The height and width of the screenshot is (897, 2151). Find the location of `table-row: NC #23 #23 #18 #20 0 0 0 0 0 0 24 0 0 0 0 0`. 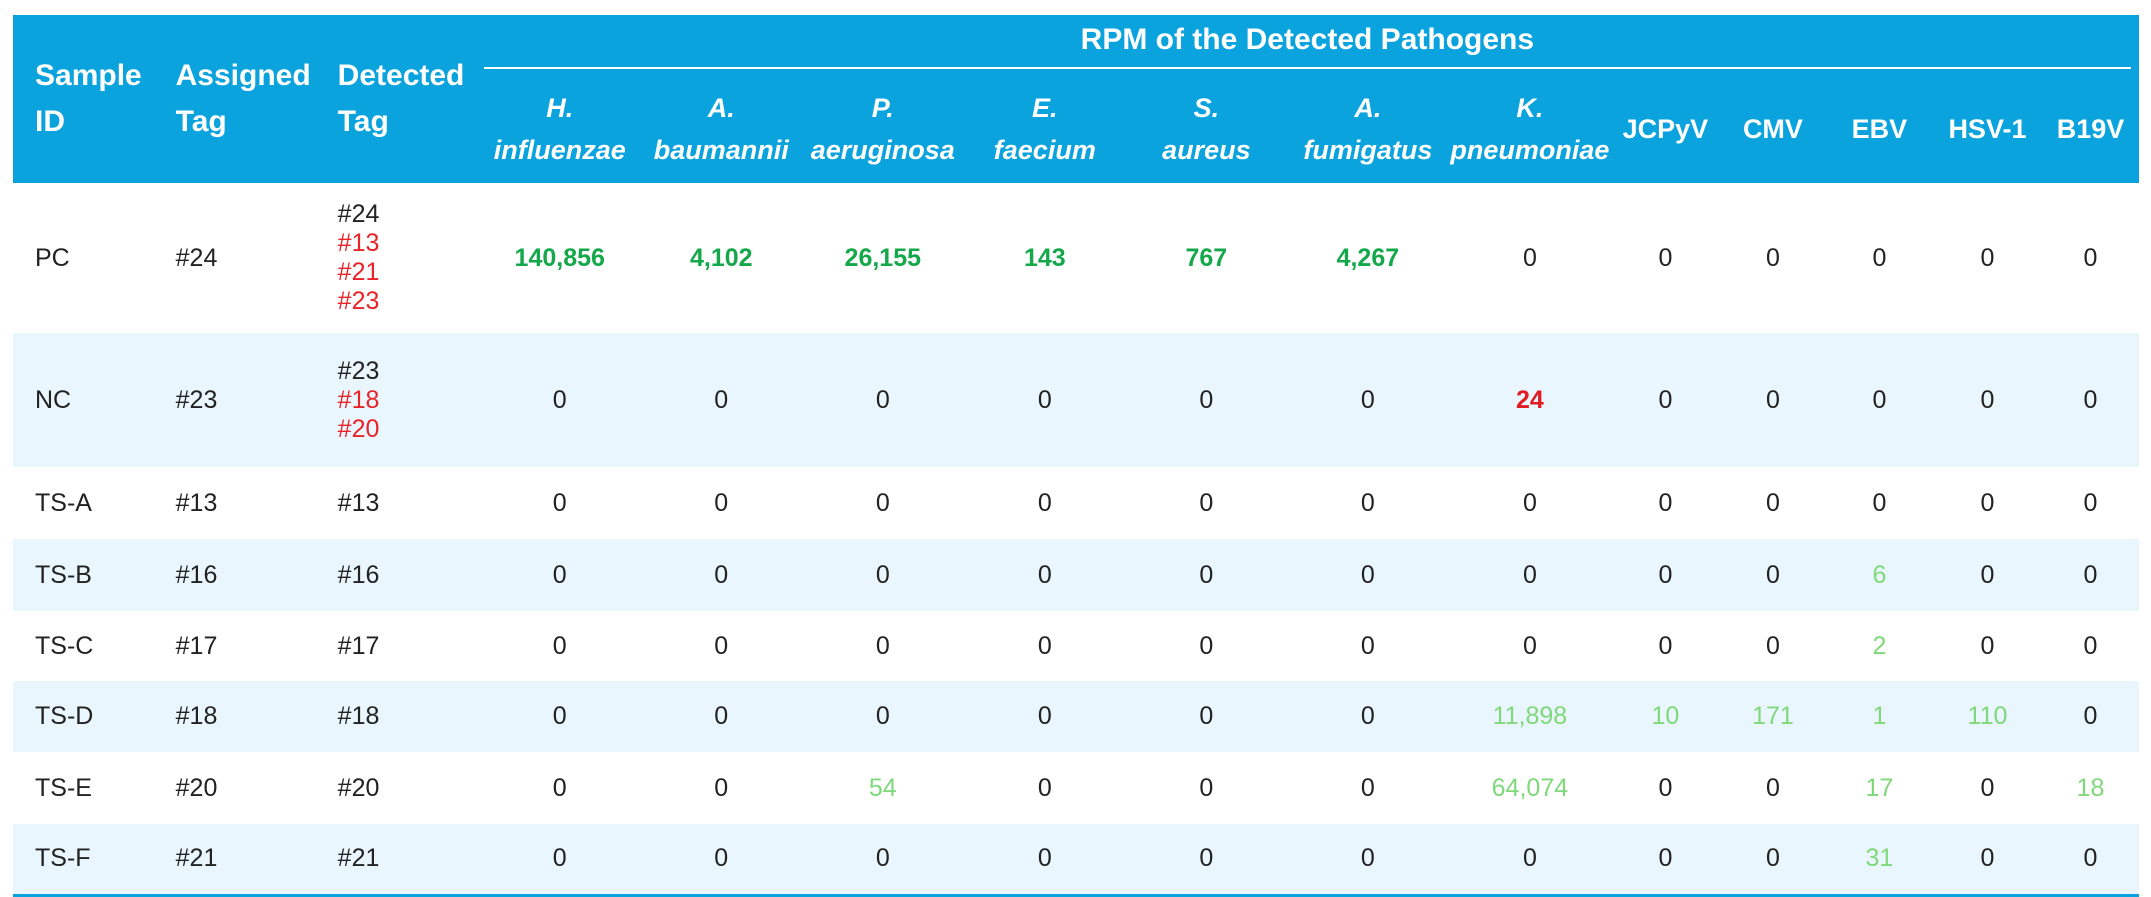

table-row: NC #23 #23 #18 #20 0 0 0 0 0 0 24 0 0 0 0 0 is located at coordinates (1076, 400).